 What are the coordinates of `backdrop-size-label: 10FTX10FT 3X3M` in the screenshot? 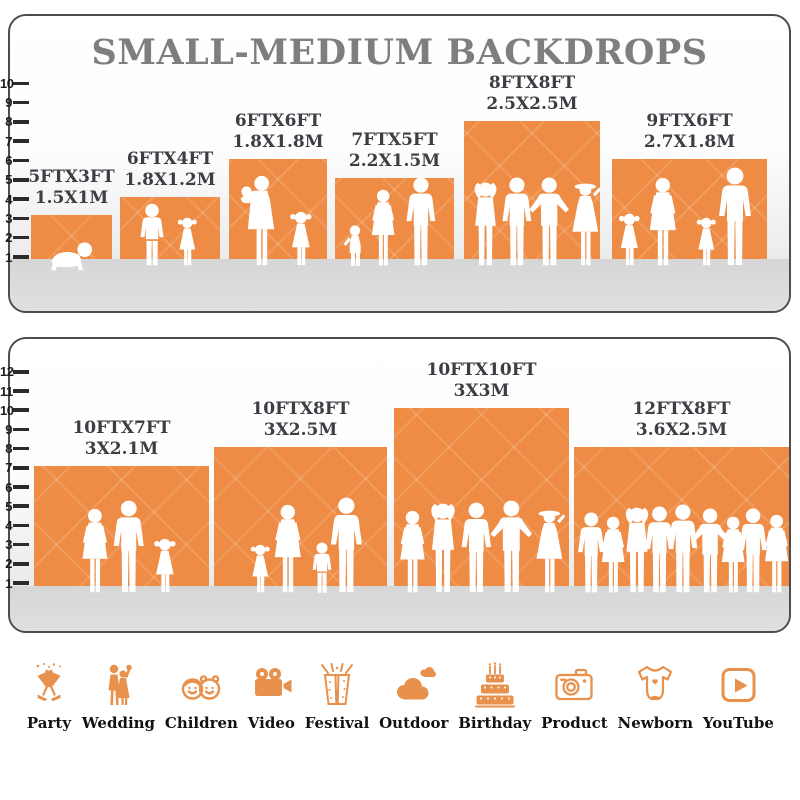 It's located at (481, 380).